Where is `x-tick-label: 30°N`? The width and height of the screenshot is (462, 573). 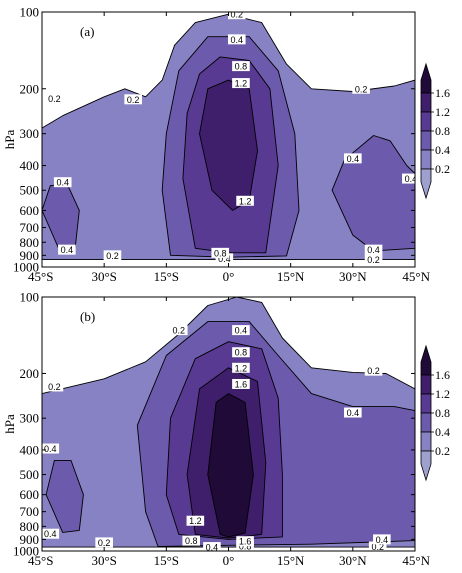
x-tick-label: 30°N is located at coordinates (353, 276).